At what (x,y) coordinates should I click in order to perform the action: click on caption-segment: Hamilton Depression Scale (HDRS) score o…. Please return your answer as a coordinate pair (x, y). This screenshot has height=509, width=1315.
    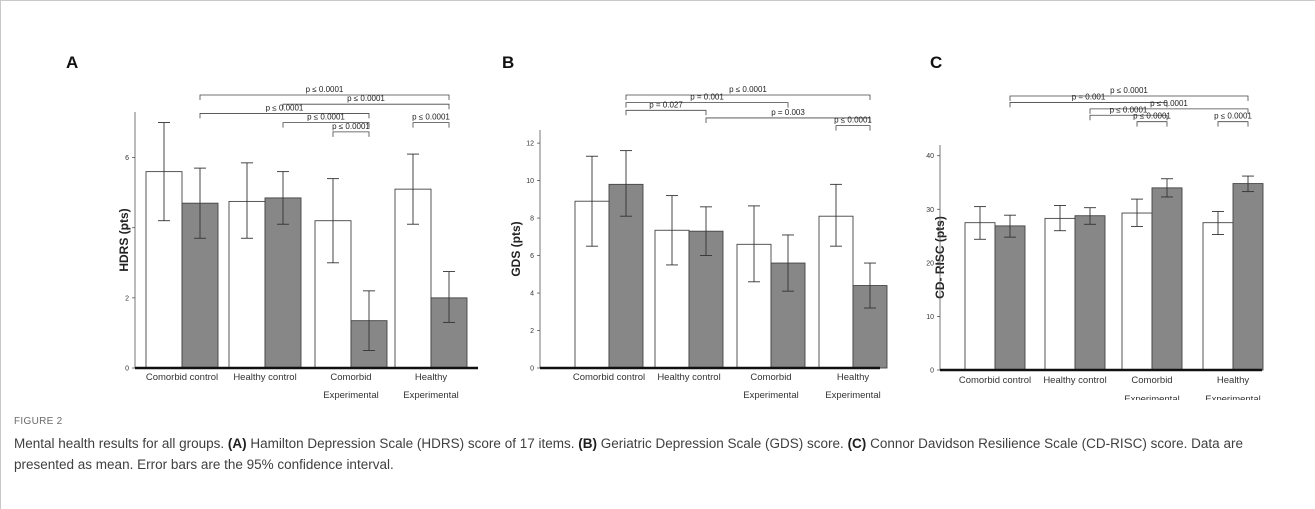
    Looking at the image, I should click on (412, 443).